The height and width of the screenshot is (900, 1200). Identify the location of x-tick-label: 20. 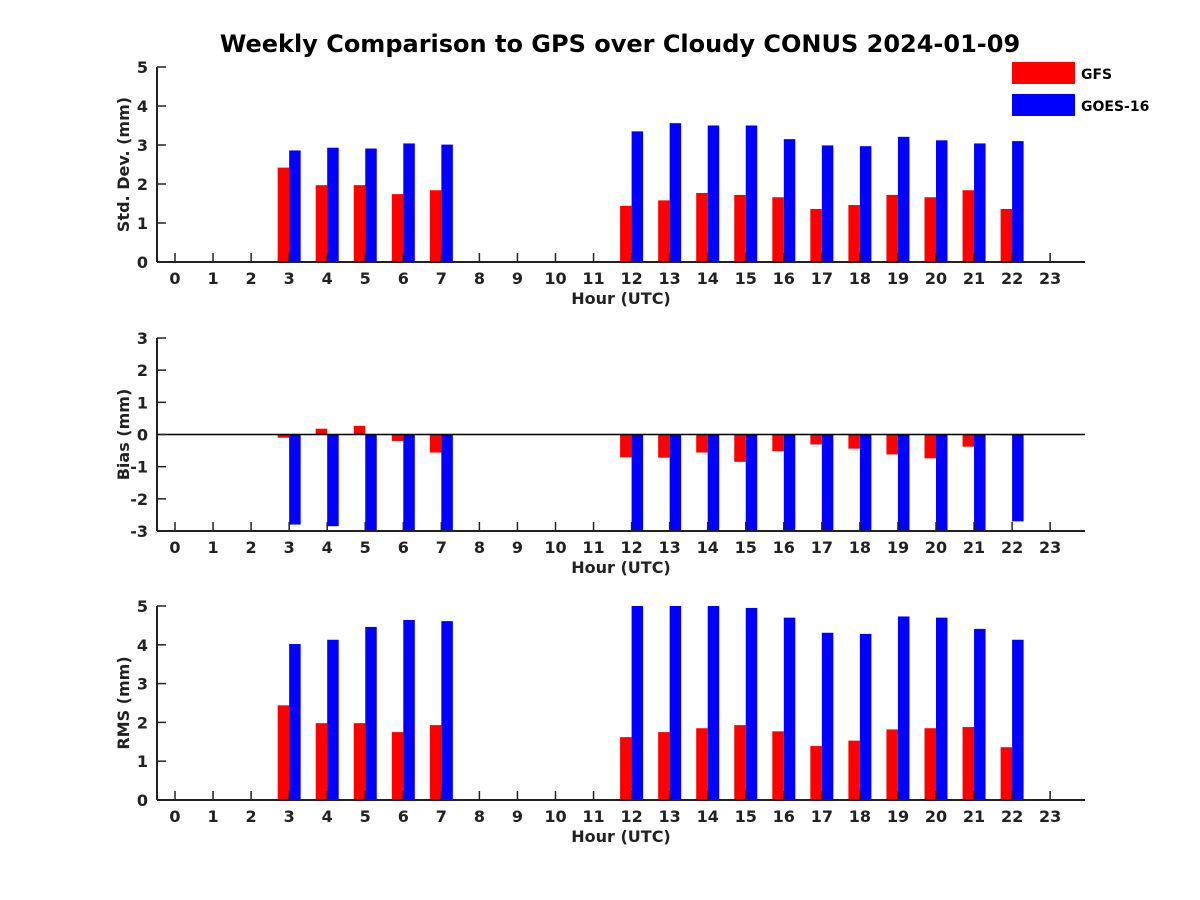
(936, 278).